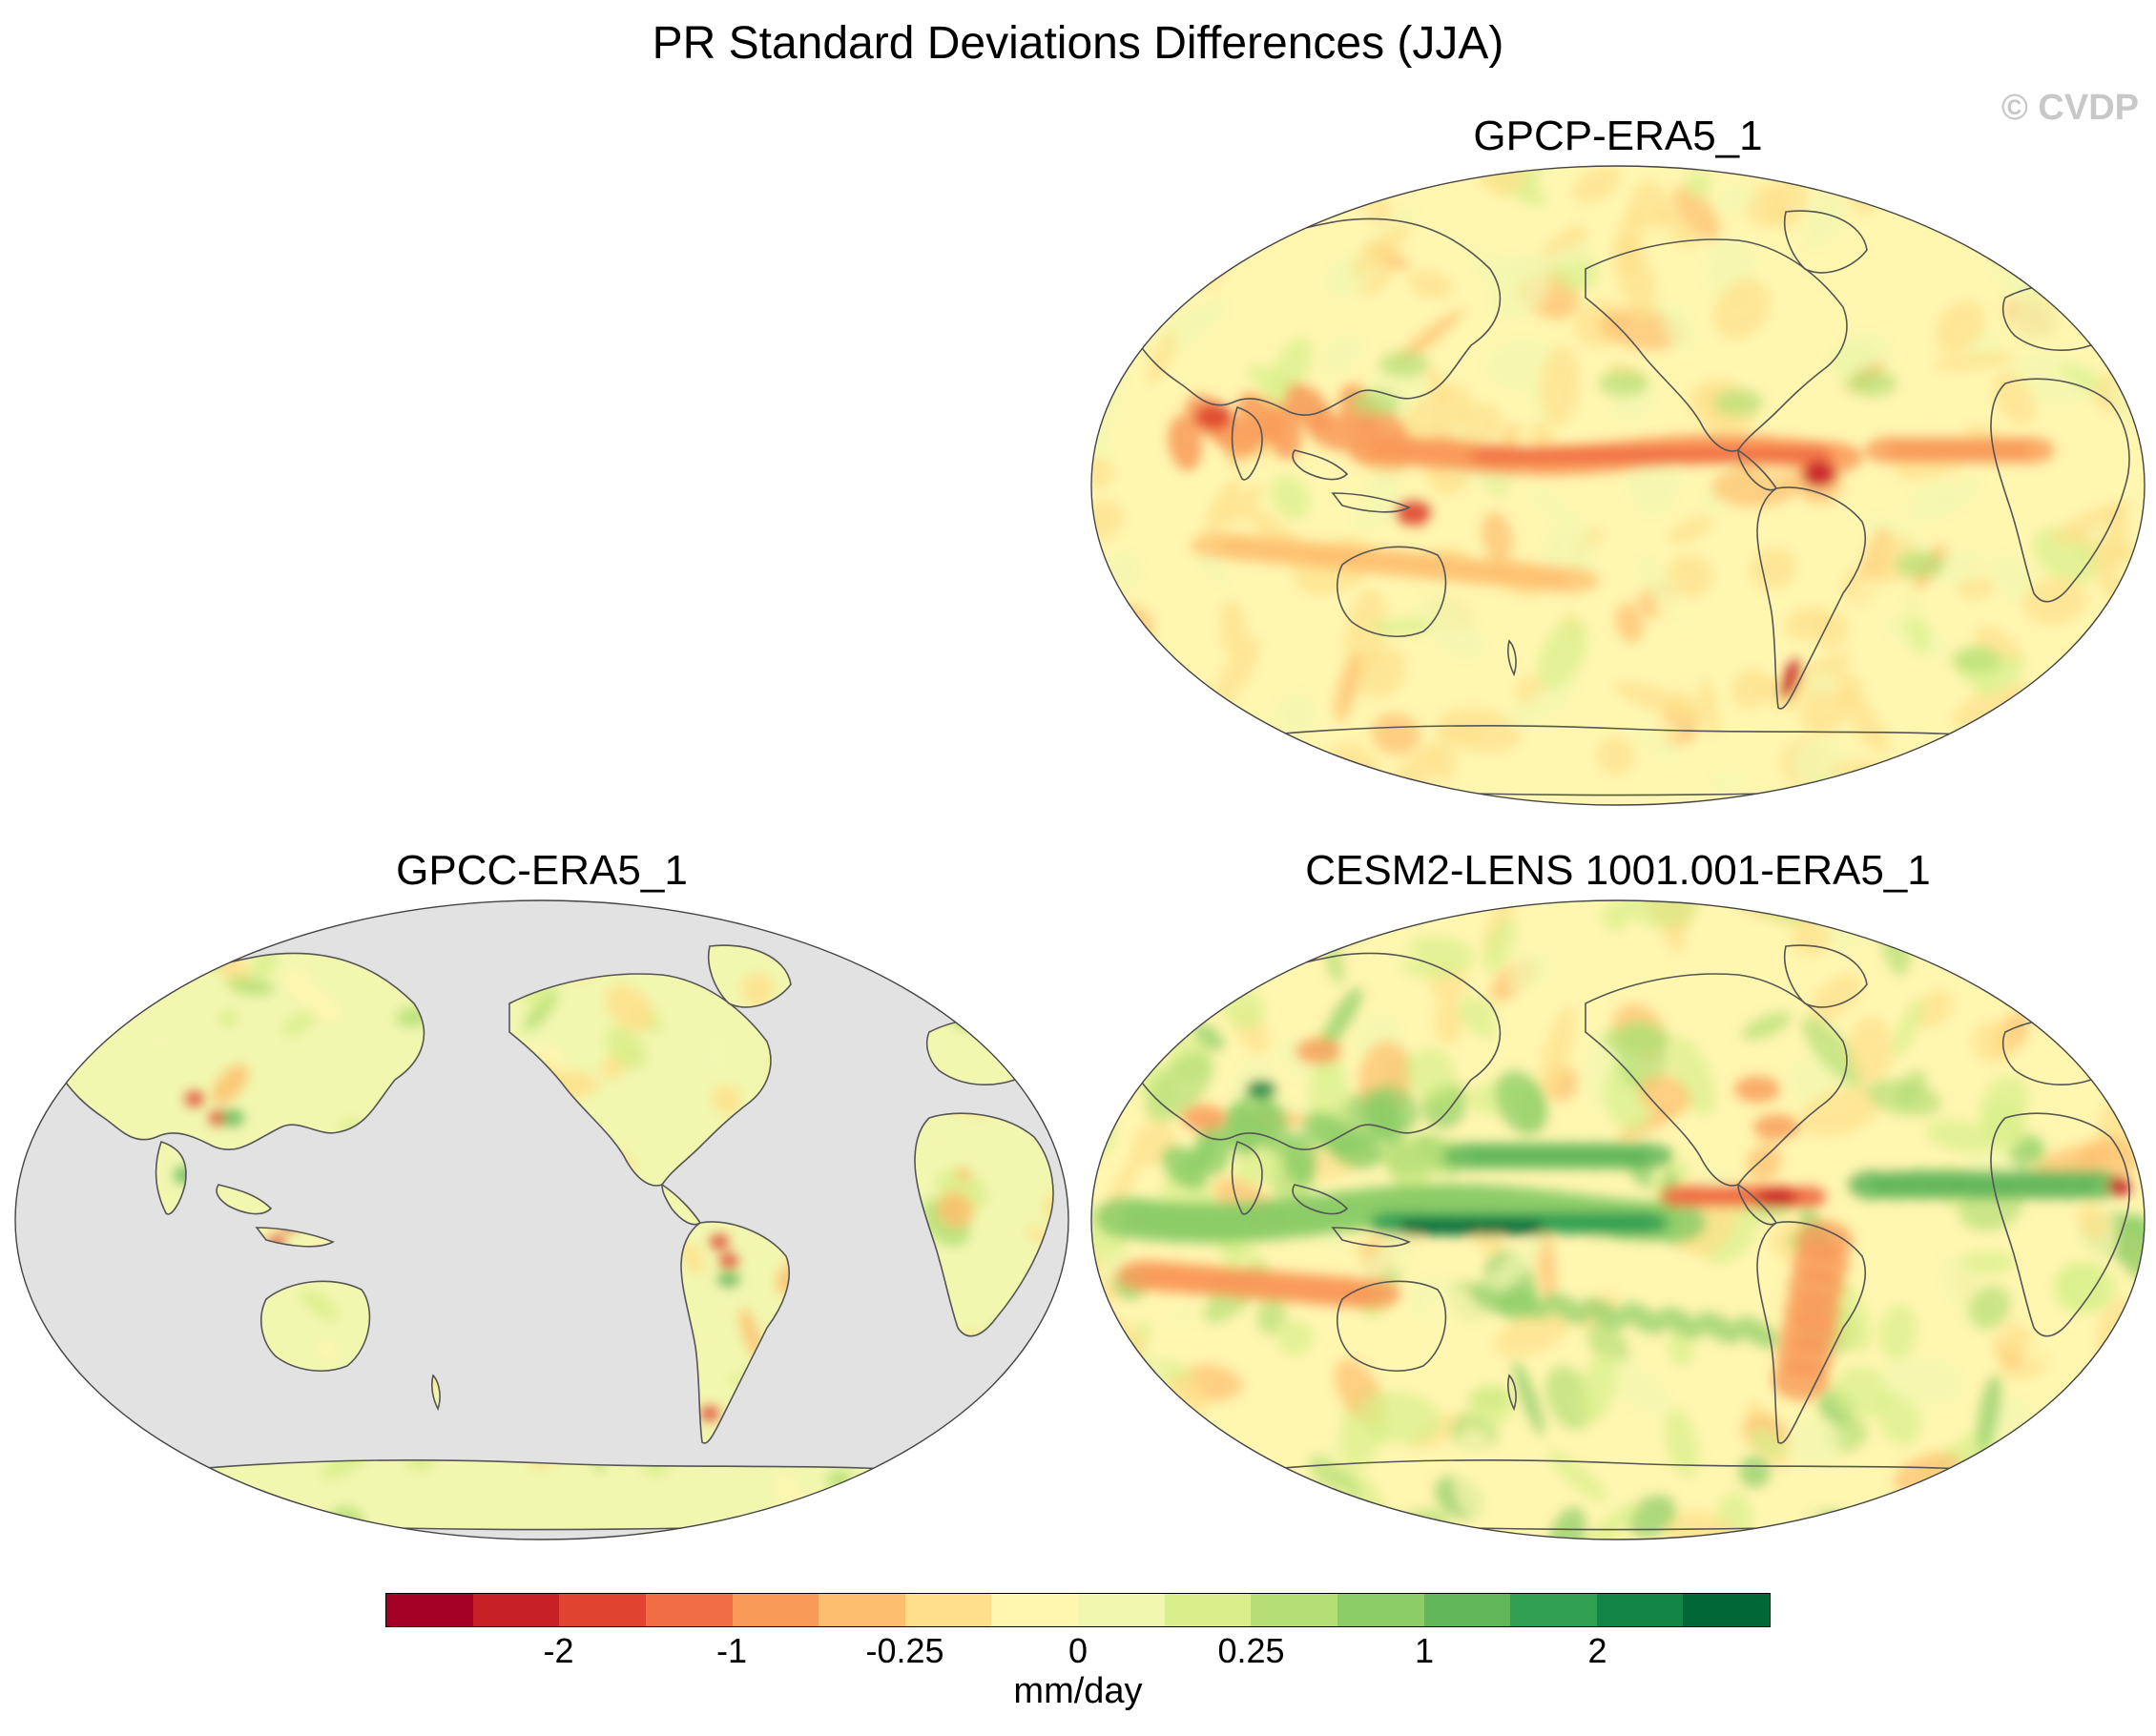  What do you see at coordinates (542, 870) in the screenshot?
I see `panel-title-gpcc: GPCC-ERA5_1` at bounding box center [542, 870].